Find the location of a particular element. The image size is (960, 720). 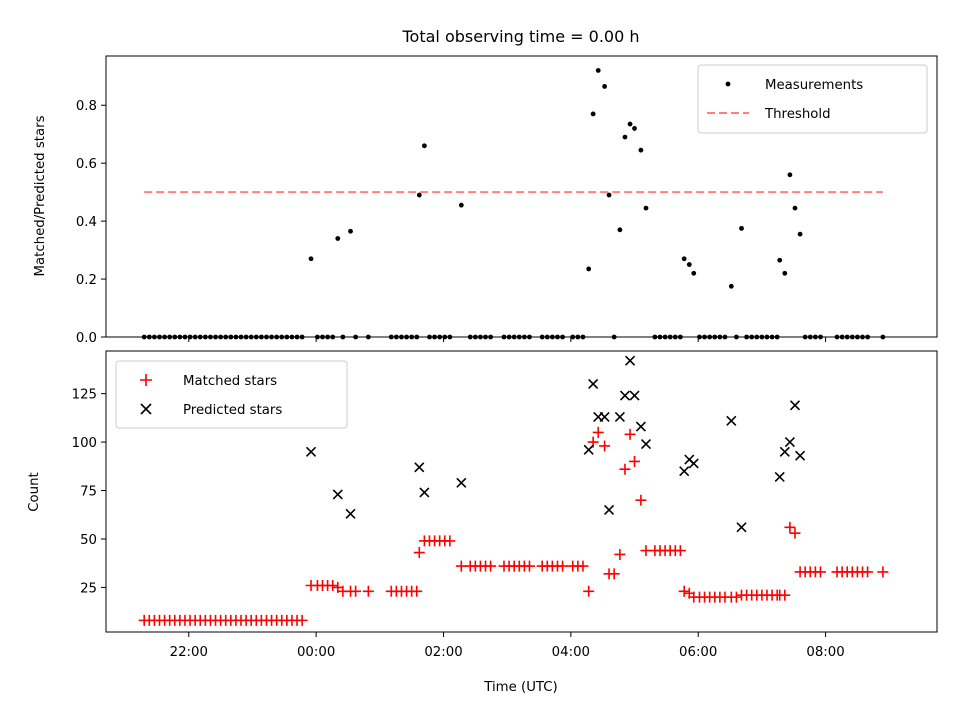

bottom-y-tick-label: 25 is located at coordinates (88, 588).